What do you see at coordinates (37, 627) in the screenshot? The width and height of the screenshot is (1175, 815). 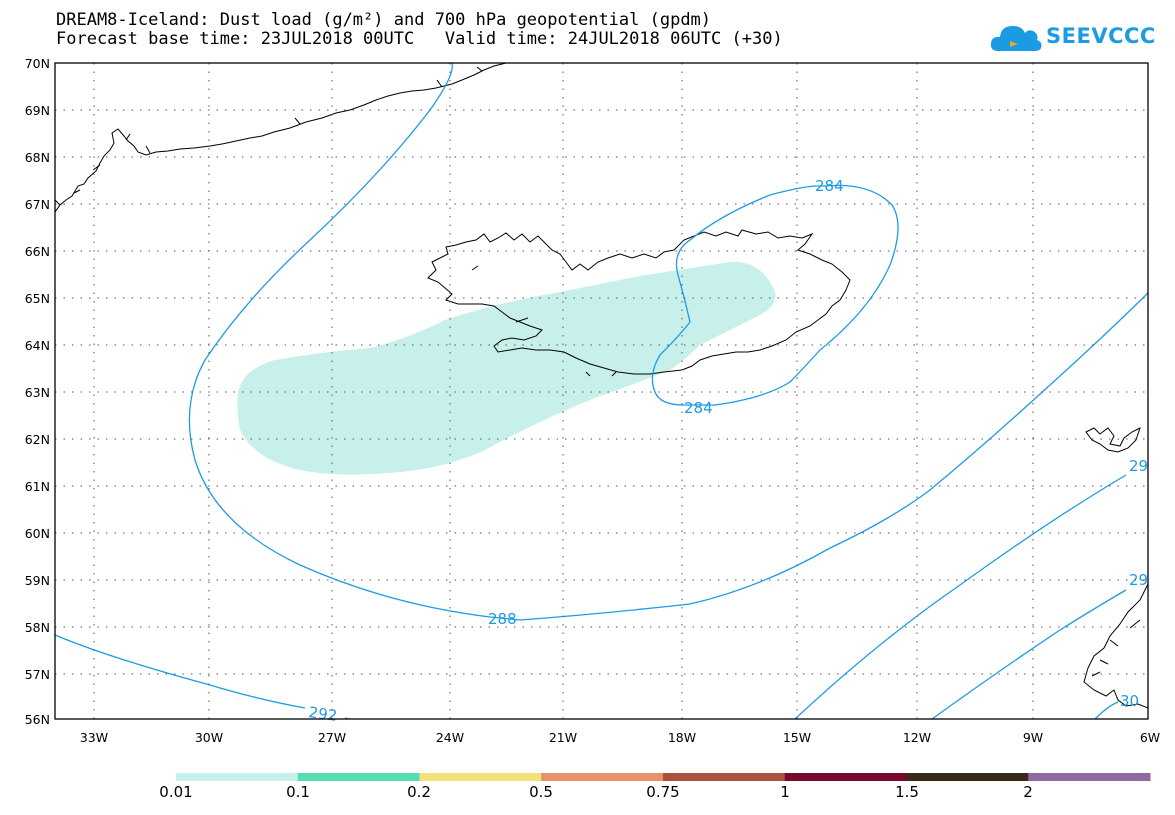 I see `lat-label: 58N` at bounding box center [37, 627].